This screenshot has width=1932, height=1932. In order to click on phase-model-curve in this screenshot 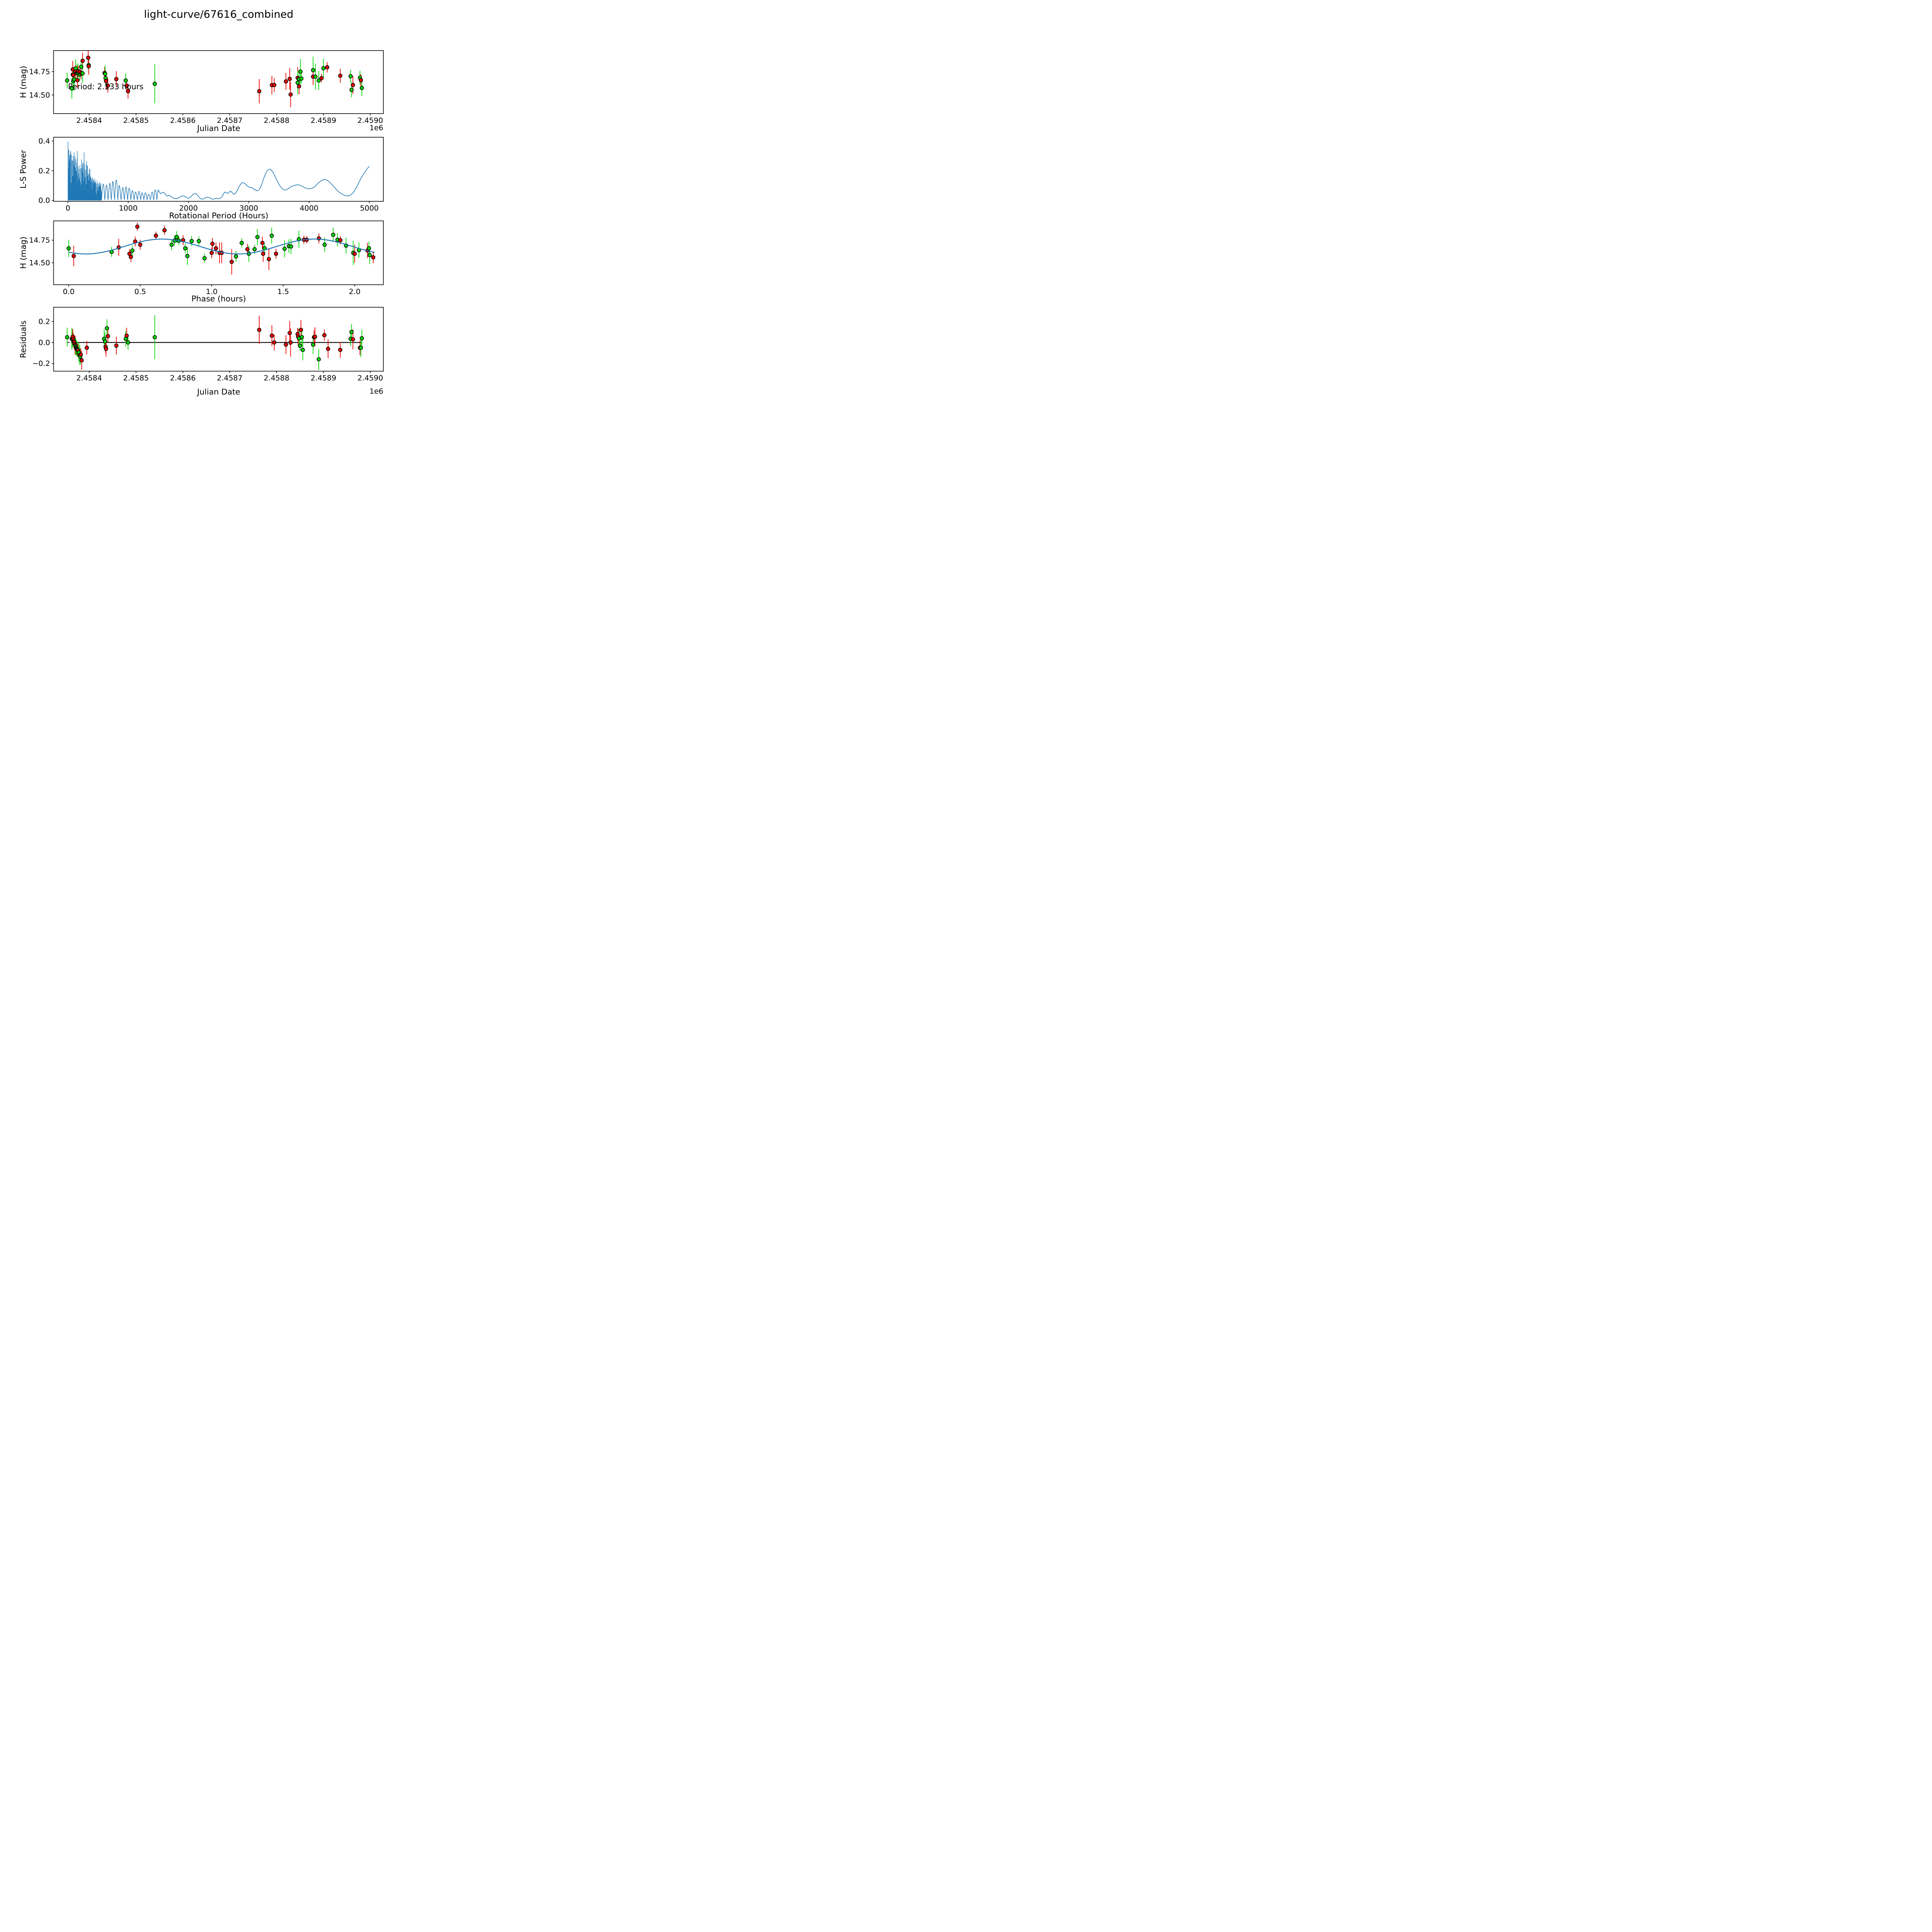, I will do `click(221, 246)`.